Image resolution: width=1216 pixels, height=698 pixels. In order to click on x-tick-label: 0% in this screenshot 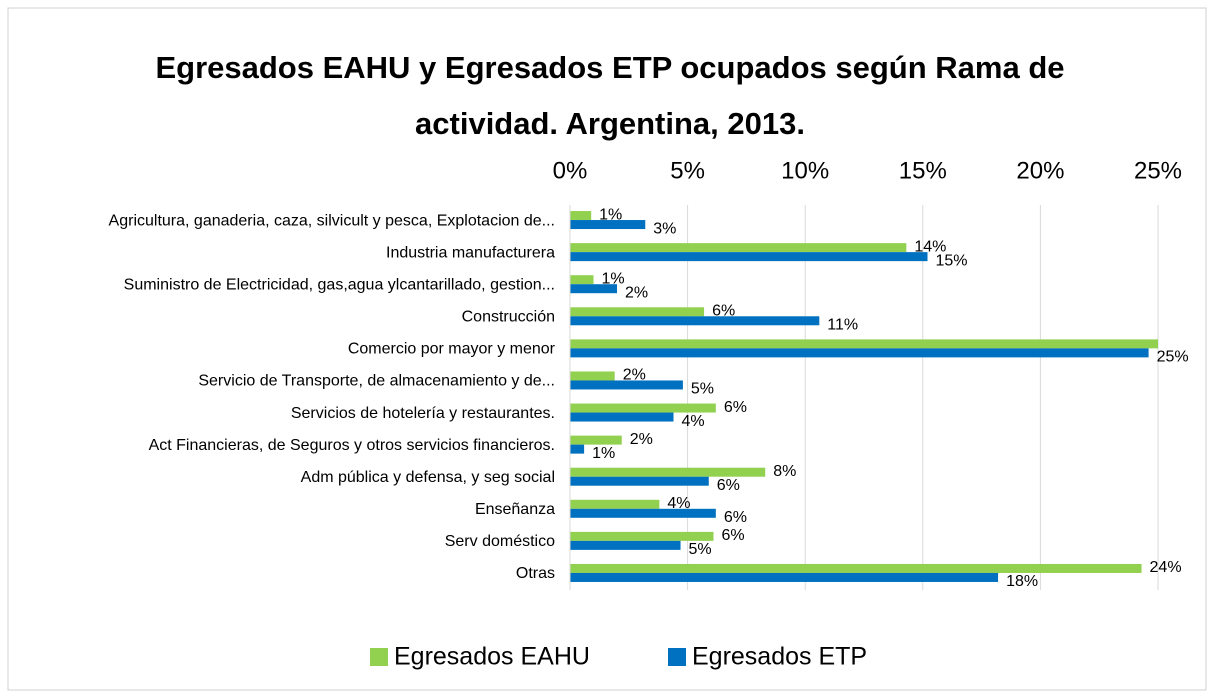, I will do `click(570, 170)`.